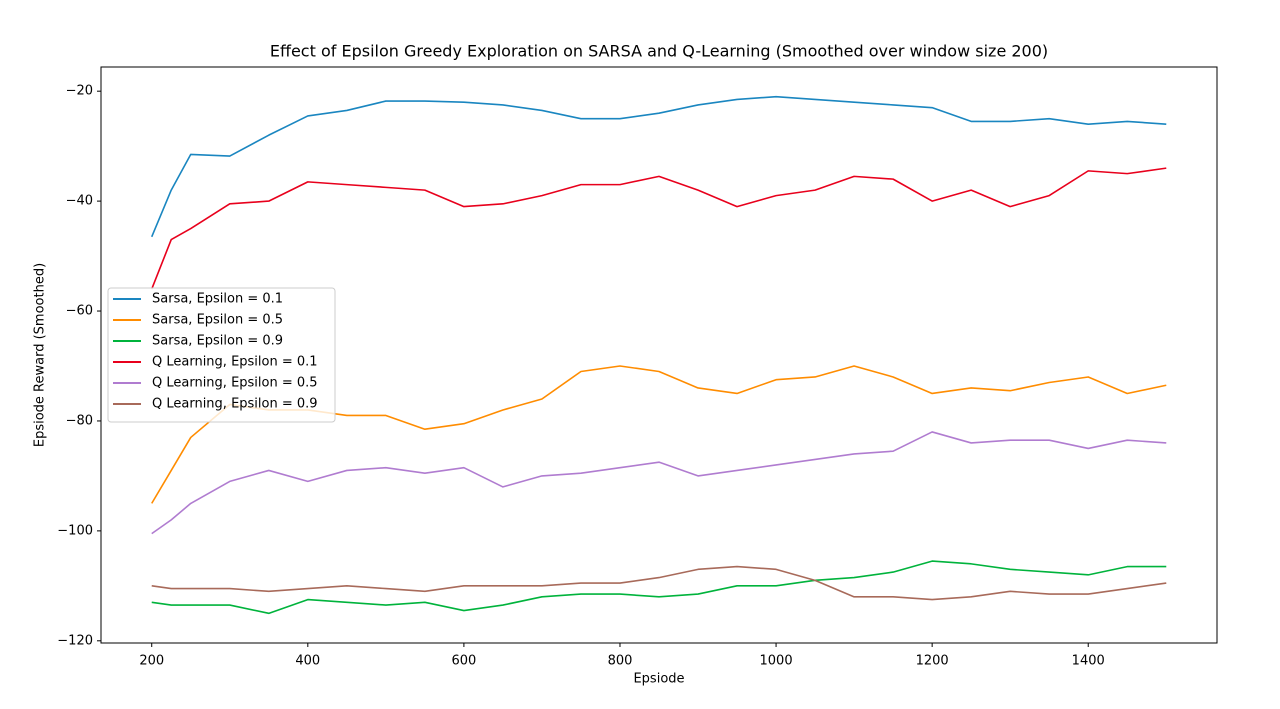 This screenshot has height=709, width=1280. What do you see at coordinates (620, 661) in the screenshot?
I see `x-tick-label: 800` at bounding box center [620, 661].